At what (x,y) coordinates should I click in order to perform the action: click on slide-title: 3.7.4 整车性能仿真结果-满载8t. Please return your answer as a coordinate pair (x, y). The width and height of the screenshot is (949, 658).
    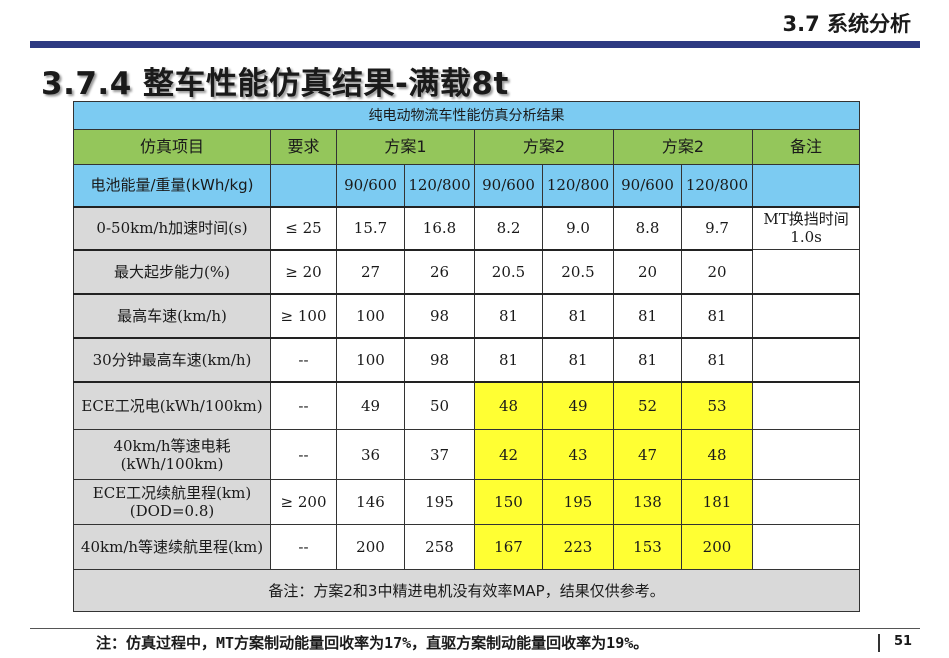
    Looking at the image, I should click on (275, 84).